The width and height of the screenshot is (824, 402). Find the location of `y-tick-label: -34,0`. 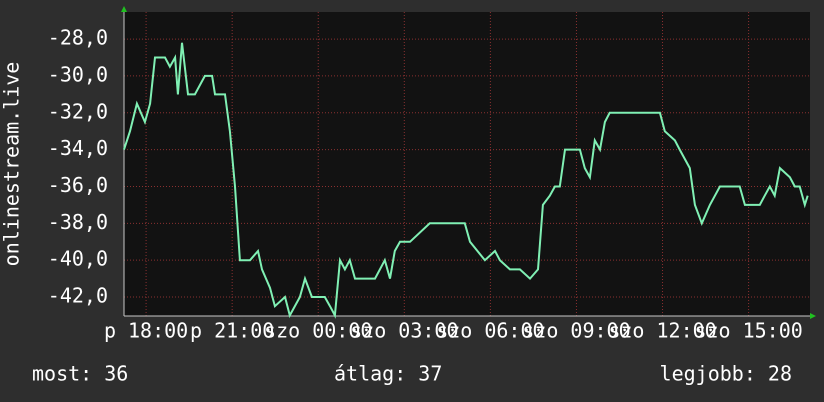

y-tick-label: -34,0 is located at coordinates (78, 148).